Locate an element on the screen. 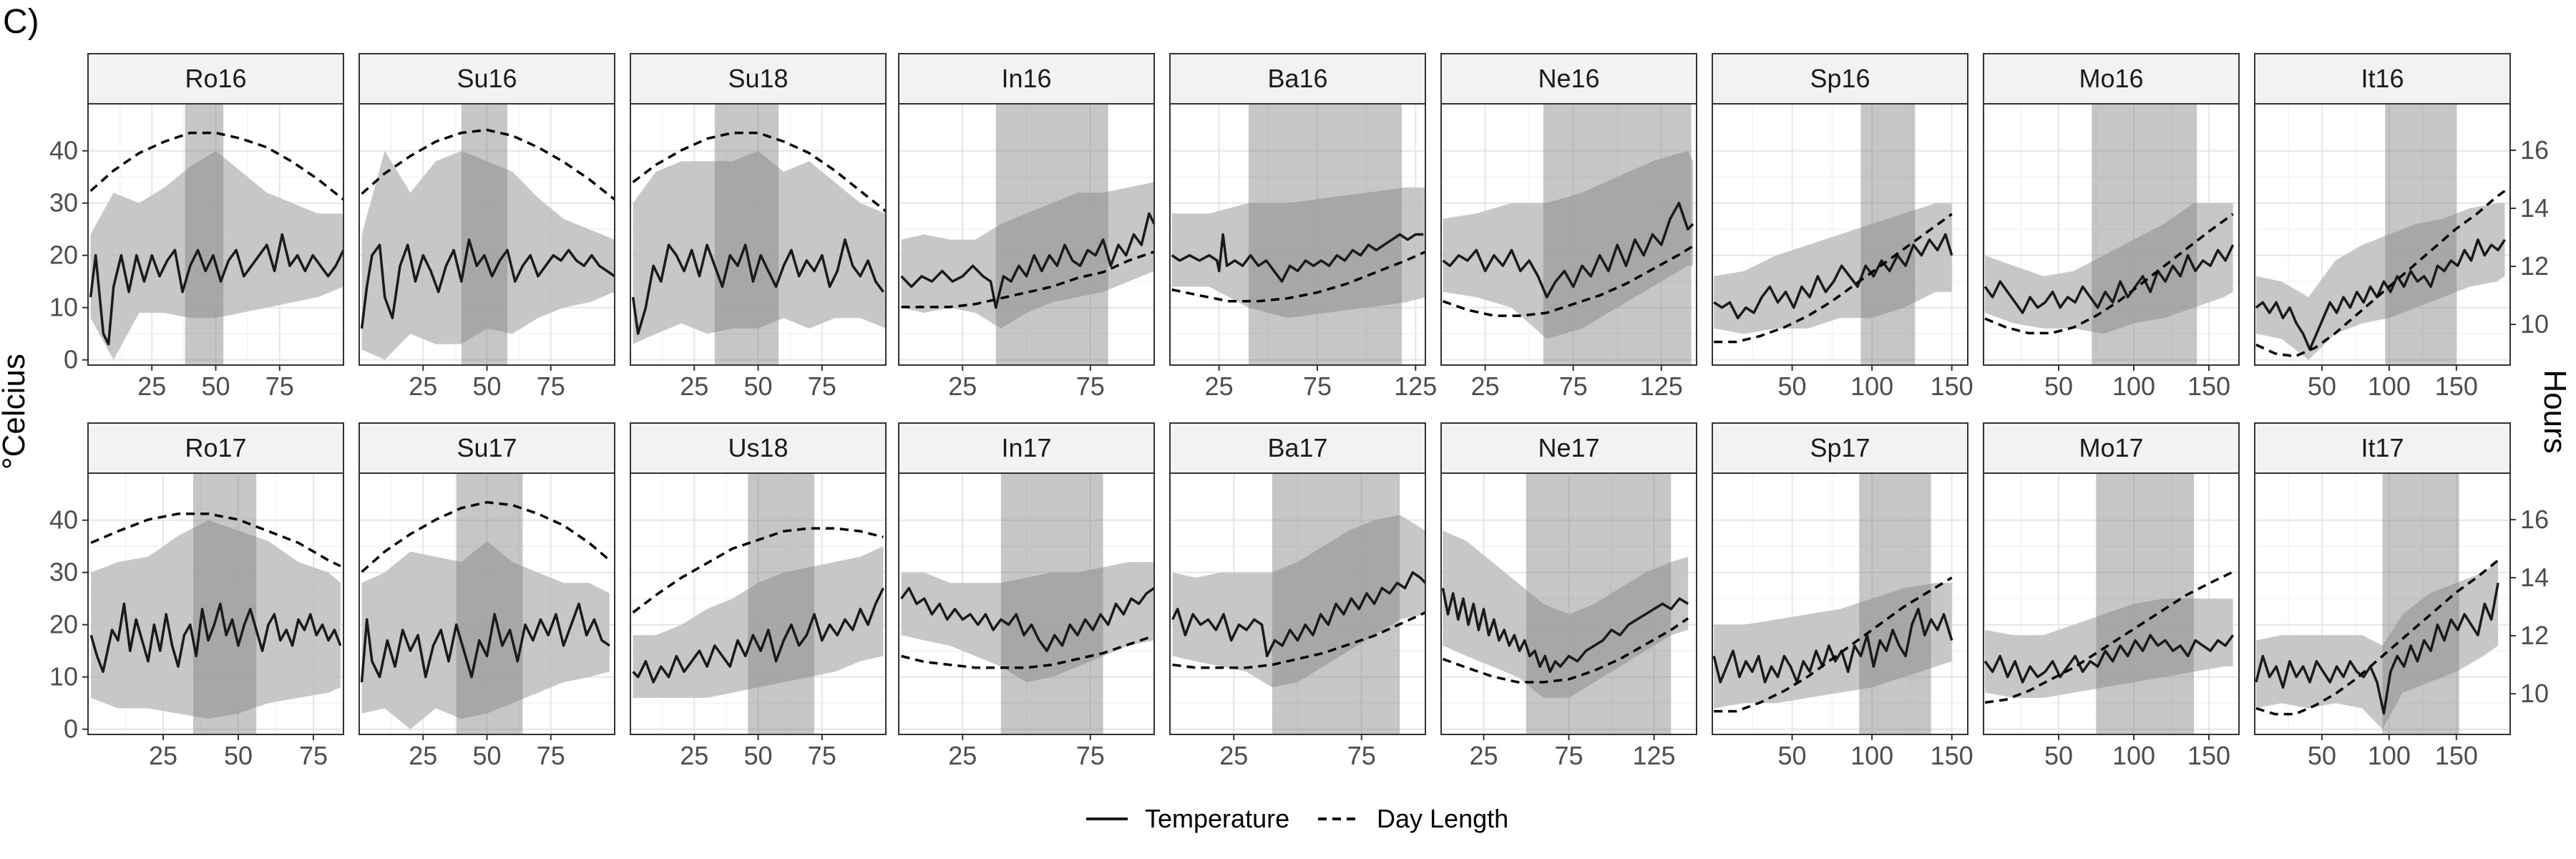 This screenshot has height=859, width=2576. strip-label: In16 is located at coordinates (1026, 78).